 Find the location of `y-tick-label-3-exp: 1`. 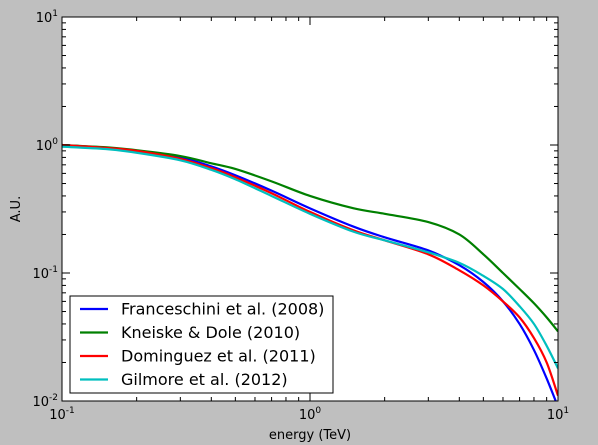

y-tick-label-3-exp: 1 is located at coordinates (55, 14).